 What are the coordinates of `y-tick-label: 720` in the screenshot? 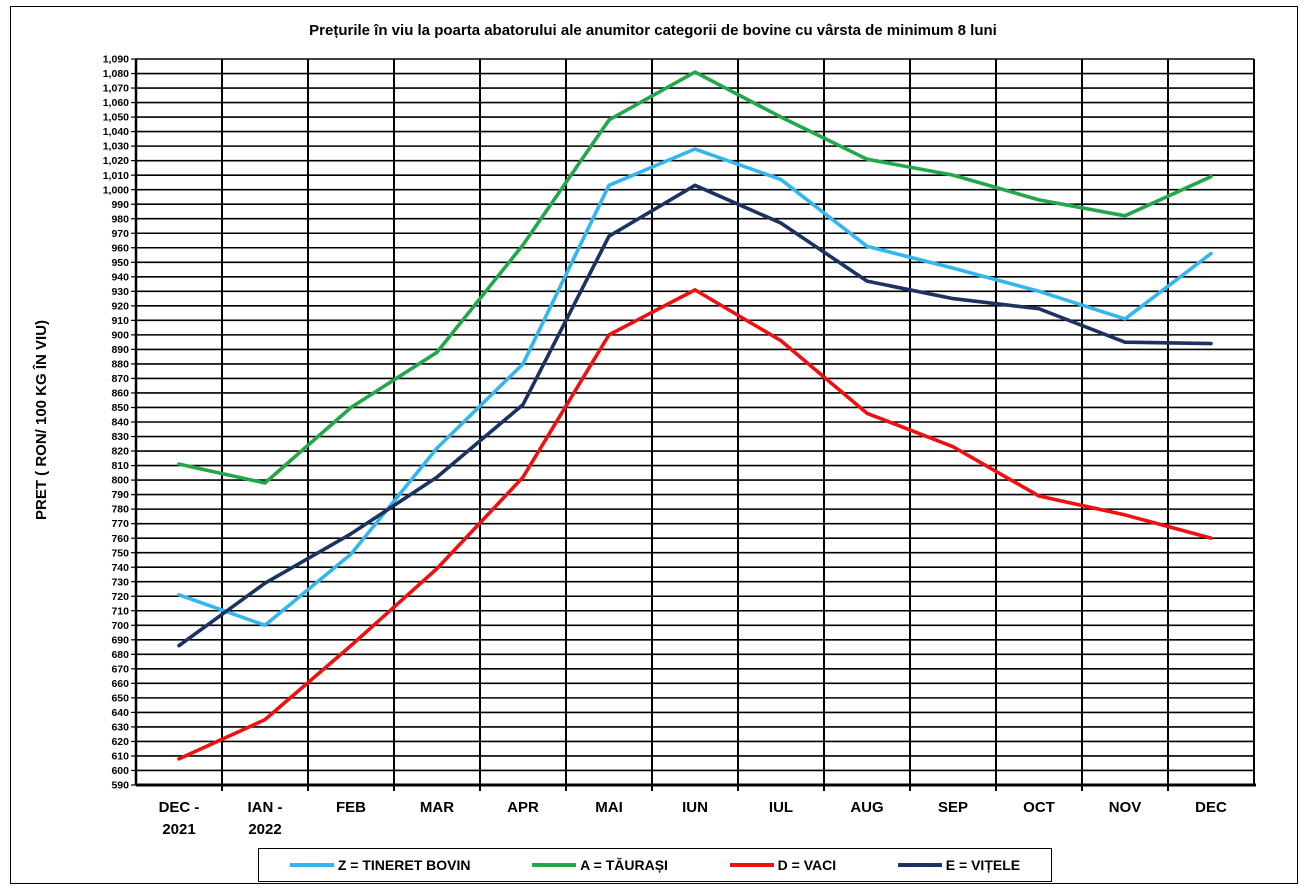 It's located at (120, 597).